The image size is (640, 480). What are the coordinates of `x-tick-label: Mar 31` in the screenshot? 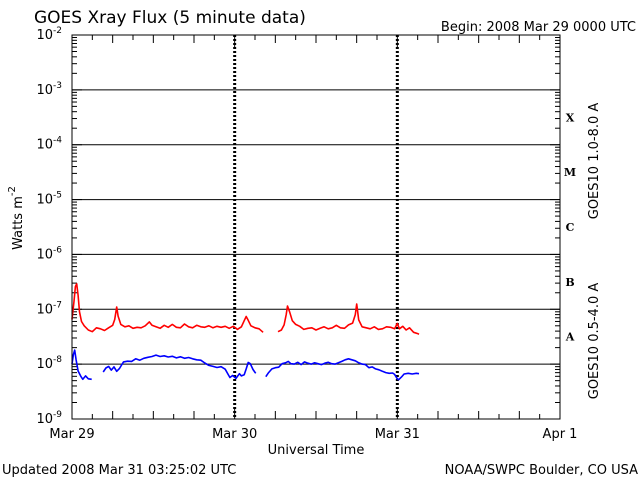 It's located at (397, 434).